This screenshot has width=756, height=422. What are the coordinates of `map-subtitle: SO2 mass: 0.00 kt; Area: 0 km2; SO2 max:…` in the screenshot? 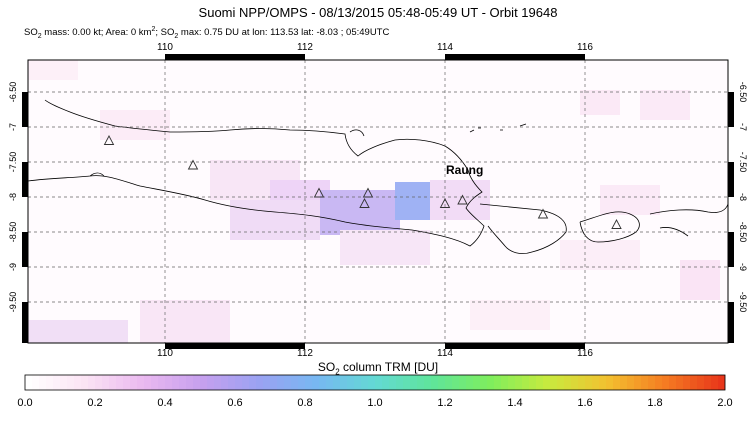 It's located at (207, 33).